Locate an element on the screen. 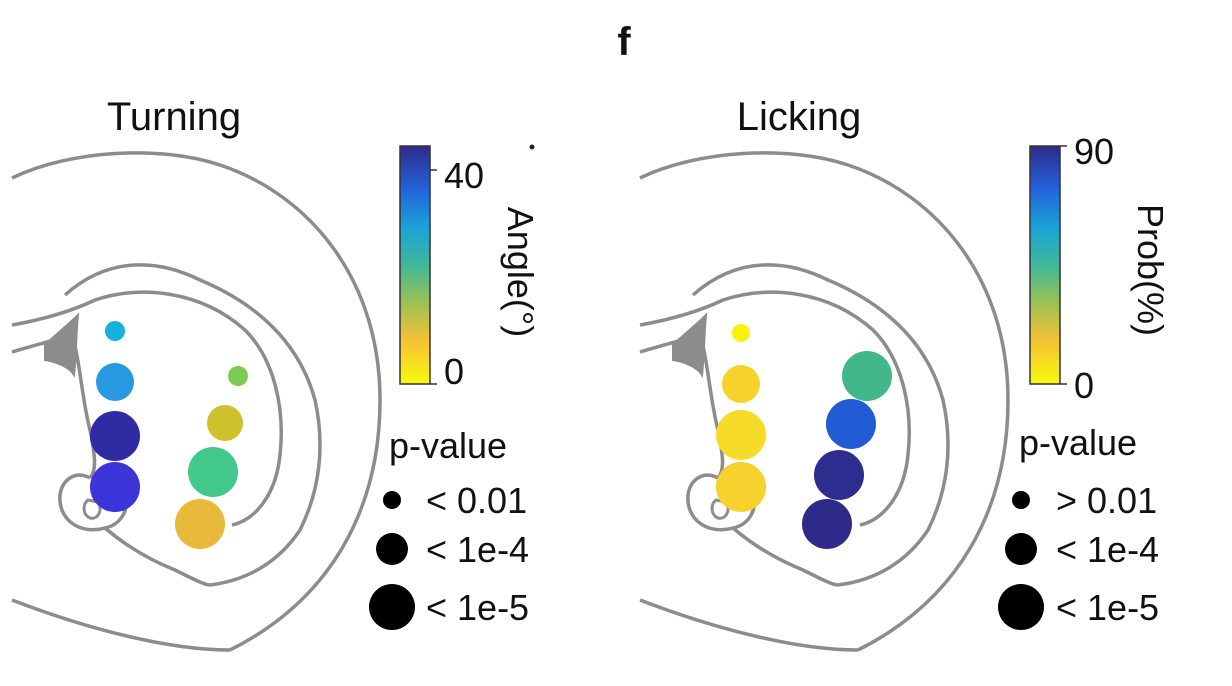  panel-label: f is located at coordinates (624, 42).